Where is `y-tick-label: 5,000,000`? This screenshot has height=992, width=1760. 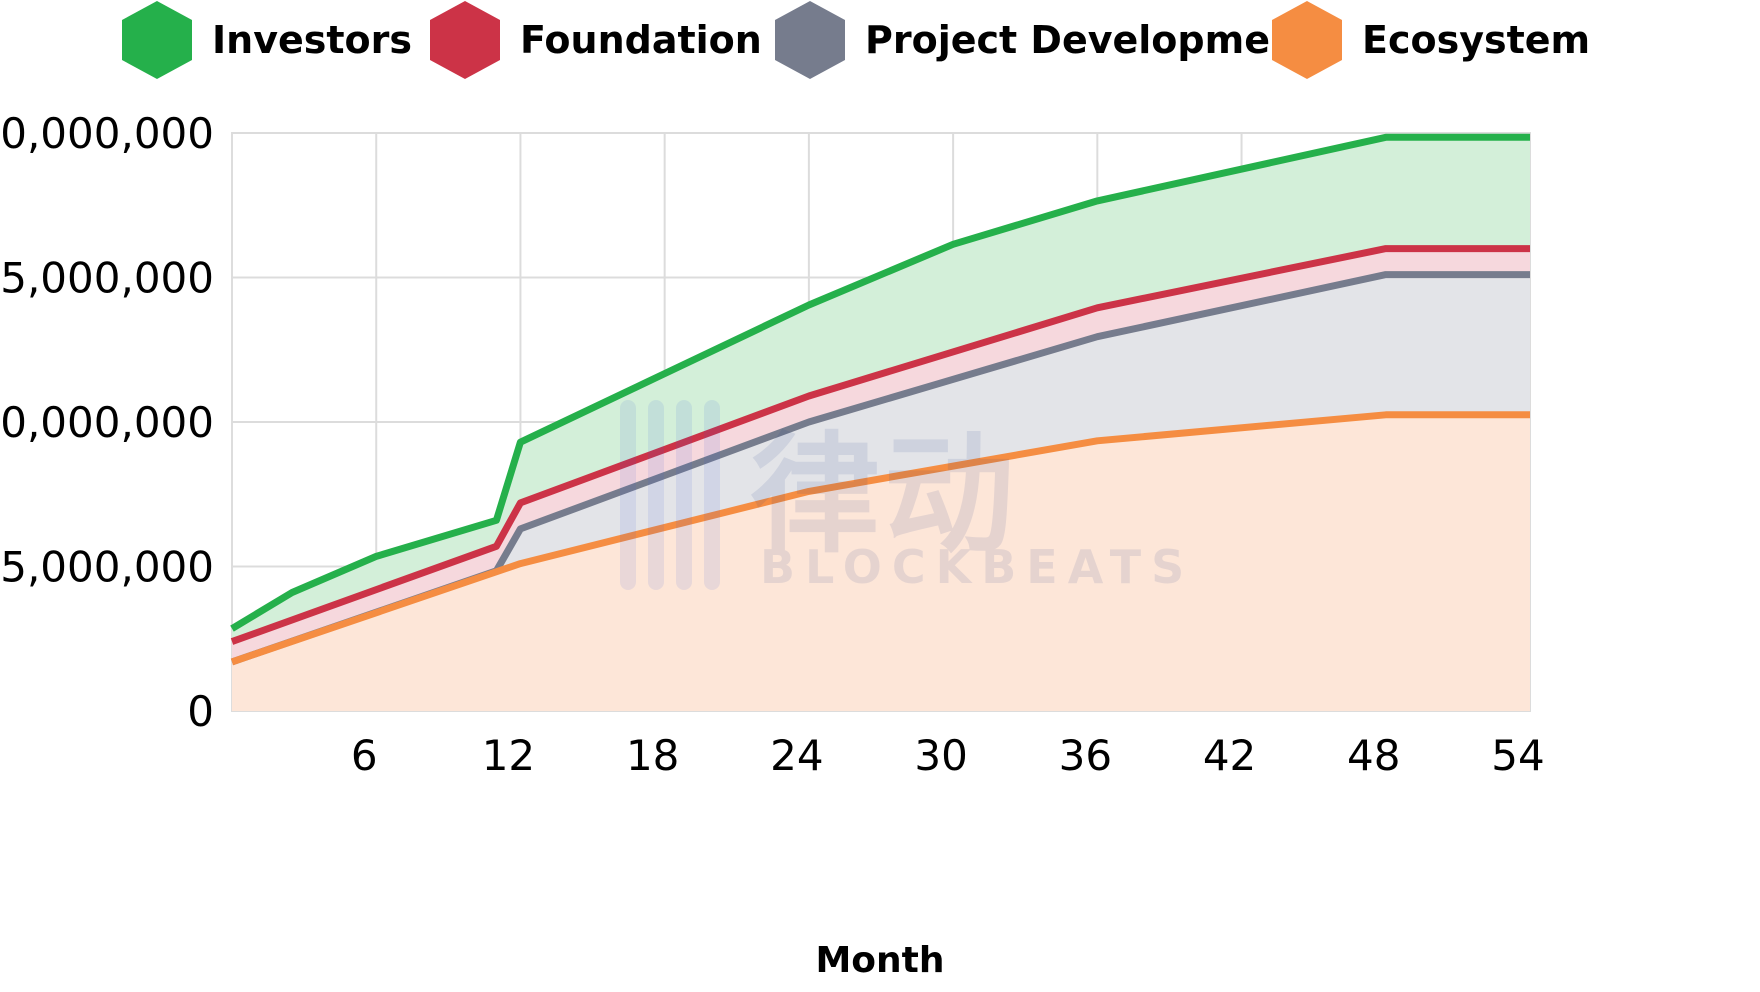 y-tick-label: 5,000,000 is located at coordinates (107, 567).